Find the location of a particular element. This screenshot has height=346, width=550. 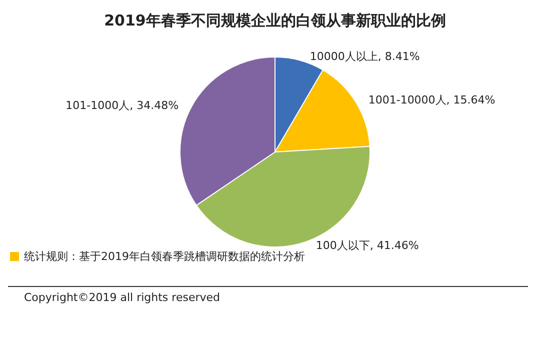

slice-label: 10000人以上, 8.41% is located at coordinates (365, 56).